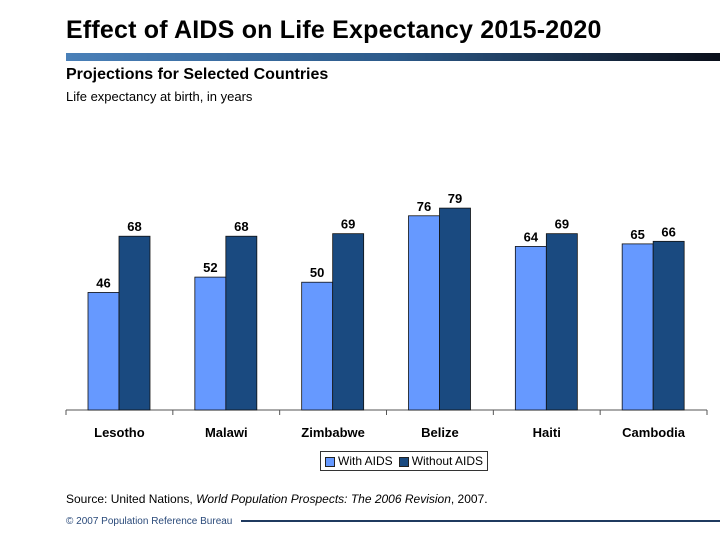  I want to click on source-prefix: Source: United Nations,, so click(131, 499).